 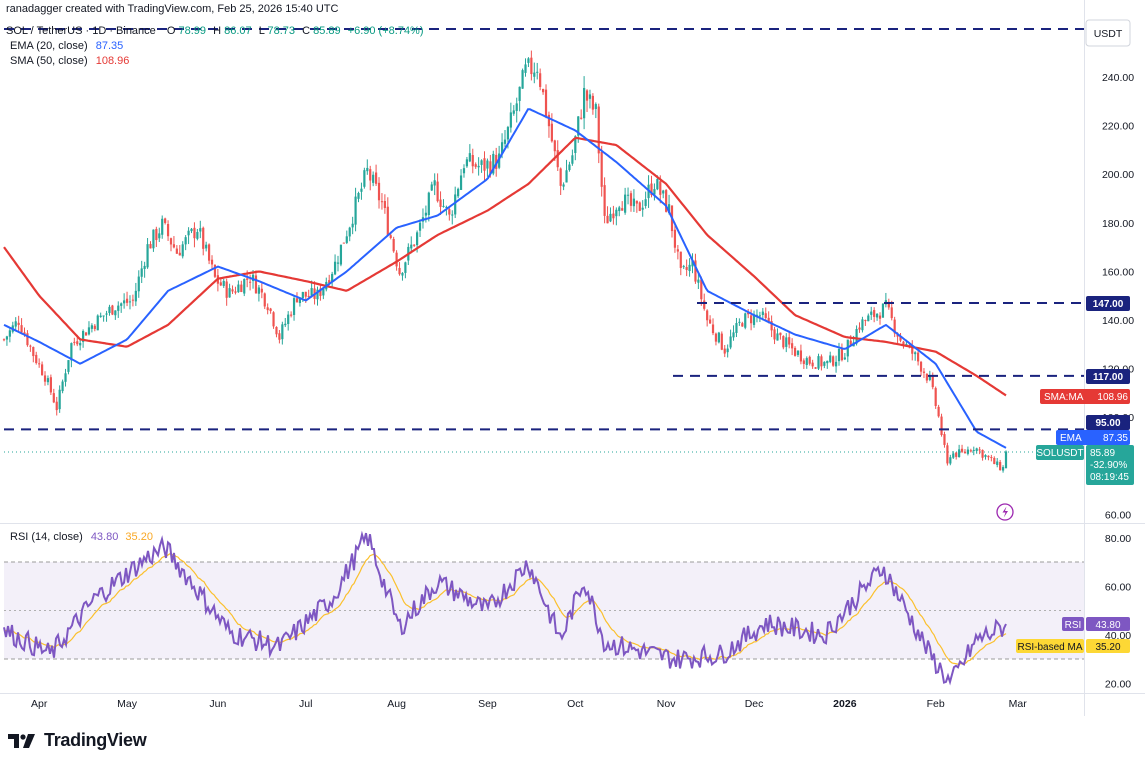 I want to click on sma-legend: SMA (50, close) 108.96, so click(x=69, y=61).